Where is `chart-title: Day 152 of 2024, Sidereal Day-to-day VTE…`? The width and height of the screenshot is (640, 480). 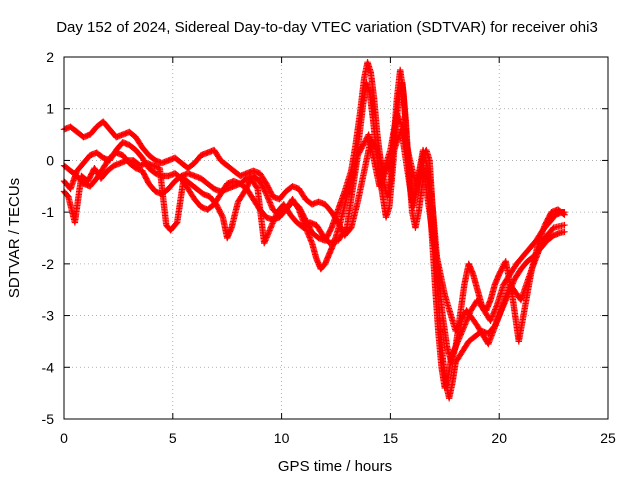
chart-title: Day 152 of 2024, Sidereal Day-to-day VTE… is located at coordinates (327, 27).